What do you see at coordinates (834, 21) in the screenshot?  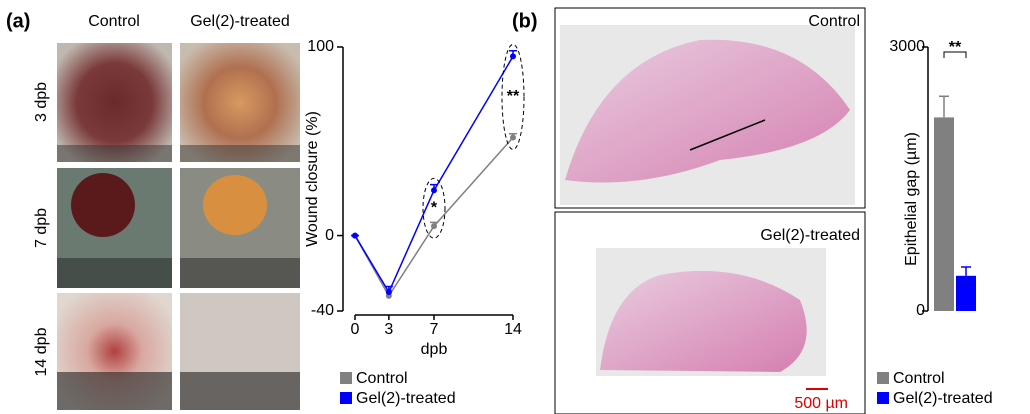 I see `image-label: Control` at bounding box center [834, 21].